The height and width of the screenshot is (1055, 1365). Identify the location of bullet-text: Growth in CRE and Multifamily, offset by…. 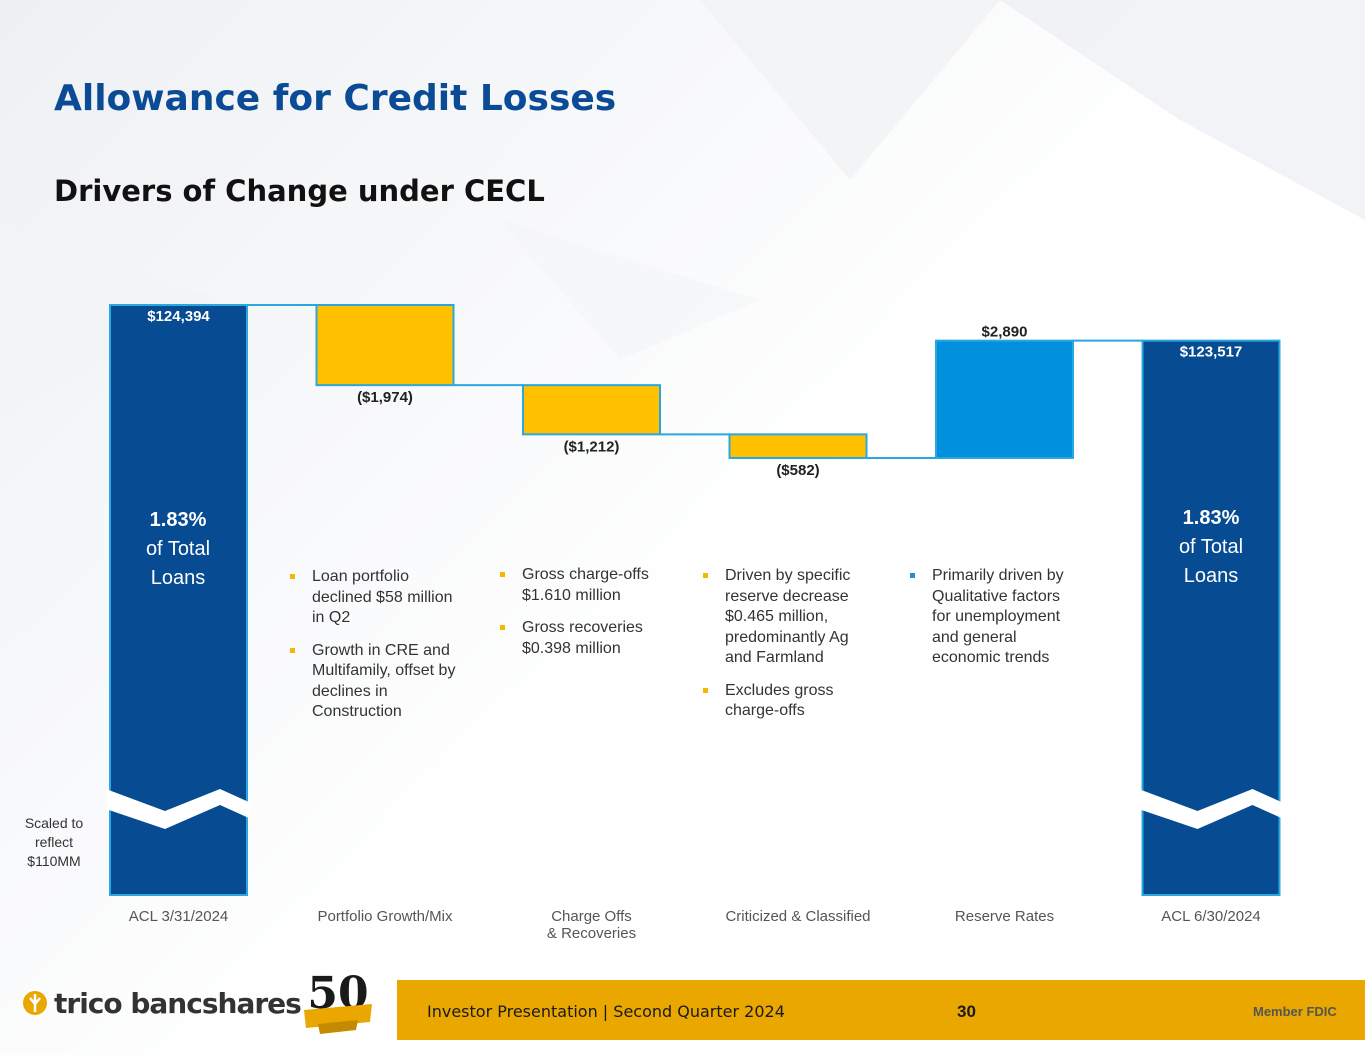
(384, 681).